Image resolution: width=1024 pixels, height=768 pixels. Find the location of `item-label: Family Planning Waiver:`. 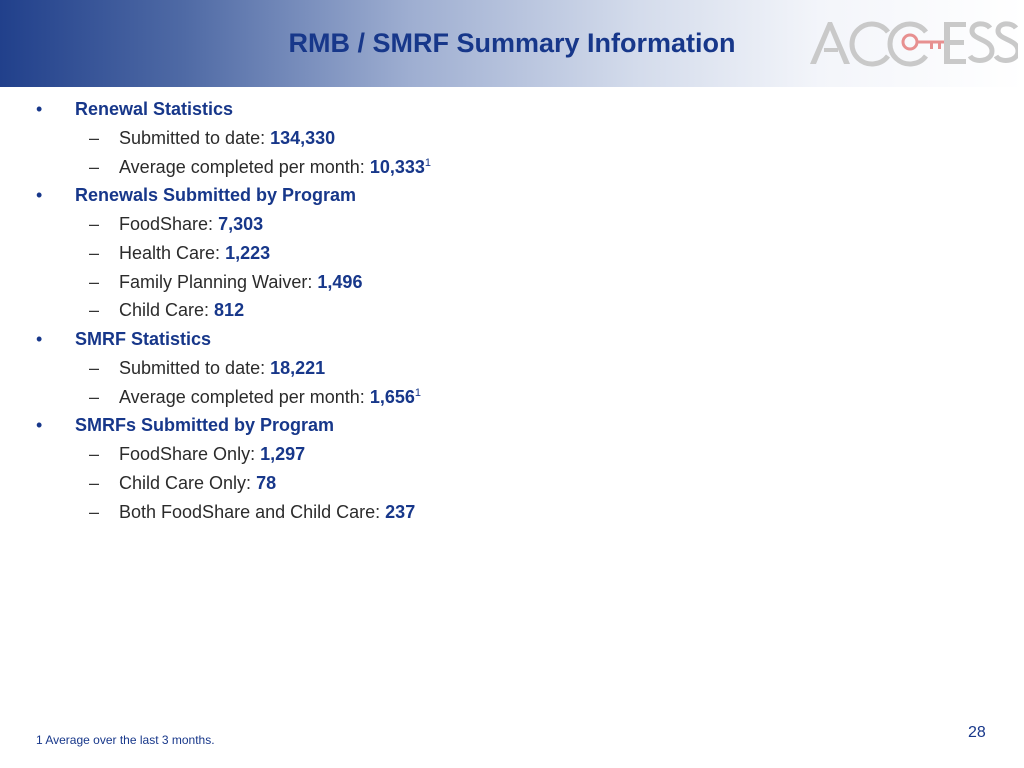

item-label: Family Planning Waiver: is located at coordinates (218, 281).